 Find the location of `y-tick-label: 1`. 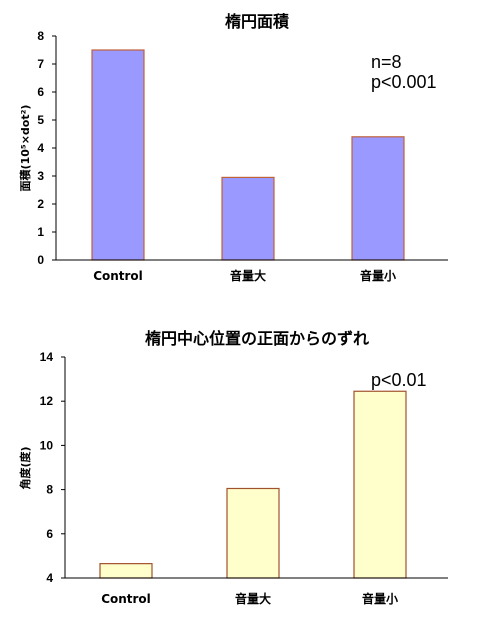

y-tick-label: 1 is located at coordinates (40, 232).